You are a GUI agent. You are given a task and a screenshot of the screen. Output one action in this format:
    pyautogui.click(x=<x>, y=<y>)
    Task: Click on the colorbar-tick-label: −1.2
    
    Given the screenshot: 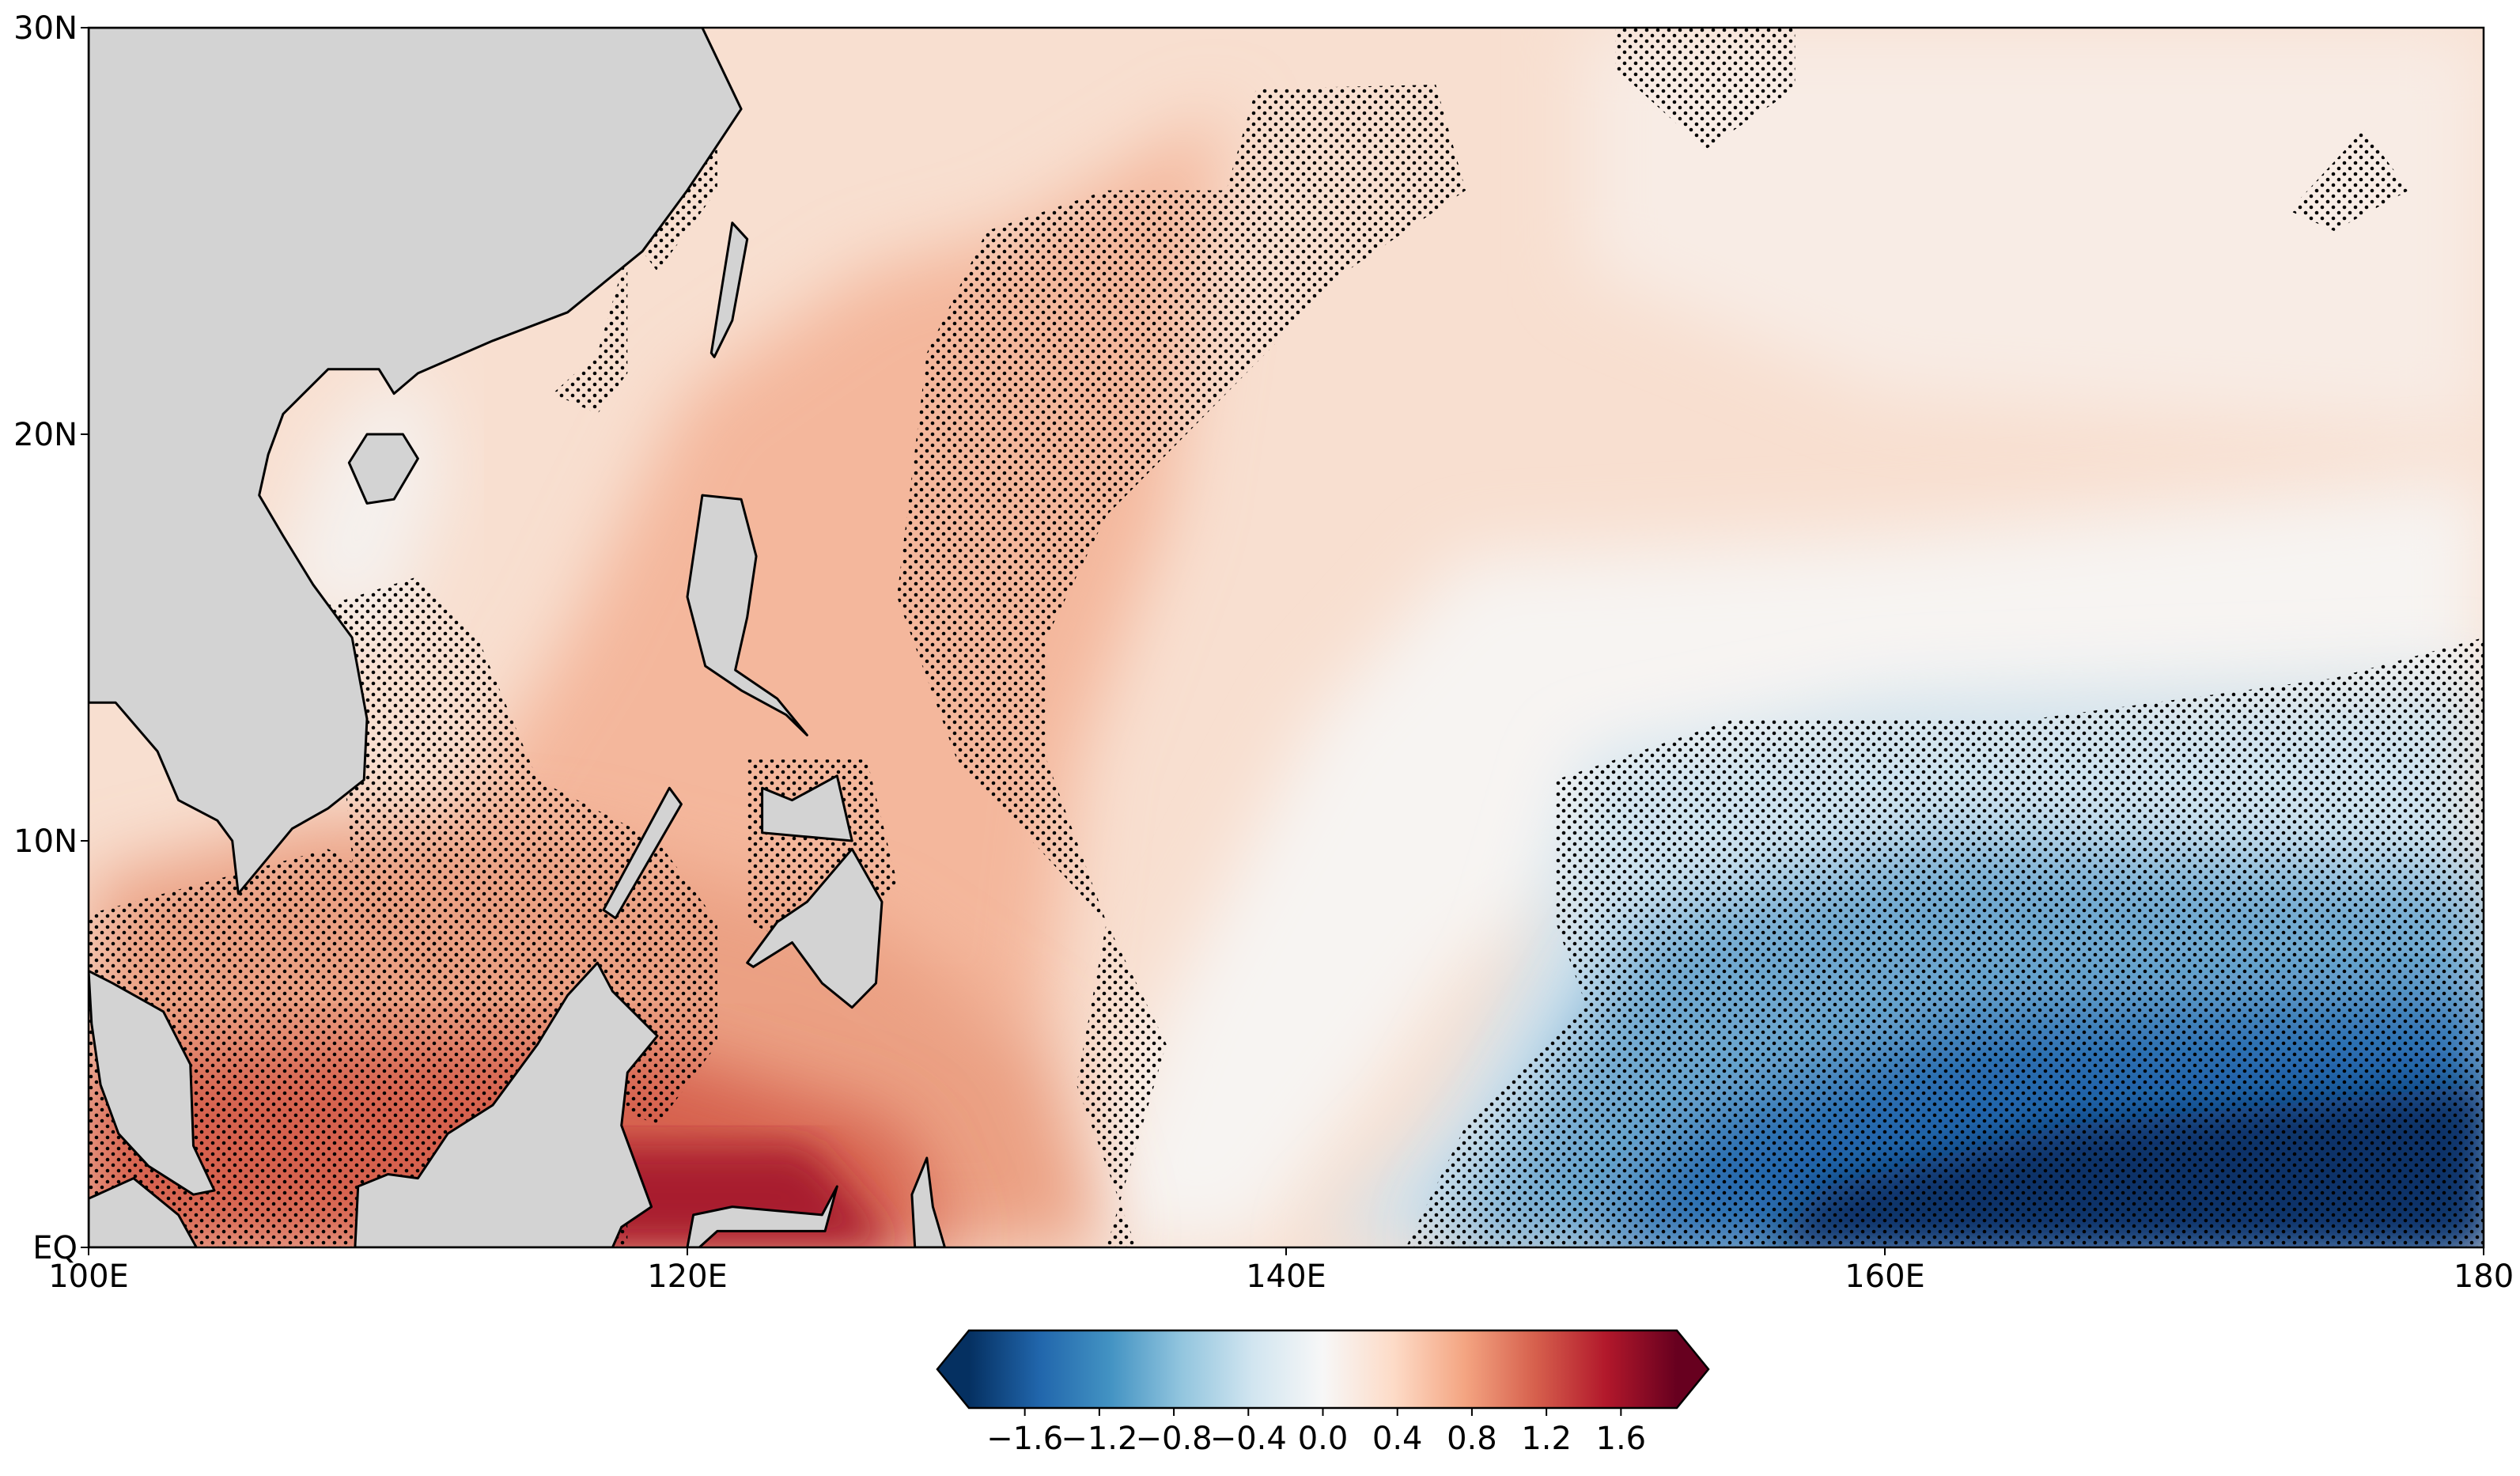 What is the action you would take?
    pyautogui.click(x=1099, y=1439)
    